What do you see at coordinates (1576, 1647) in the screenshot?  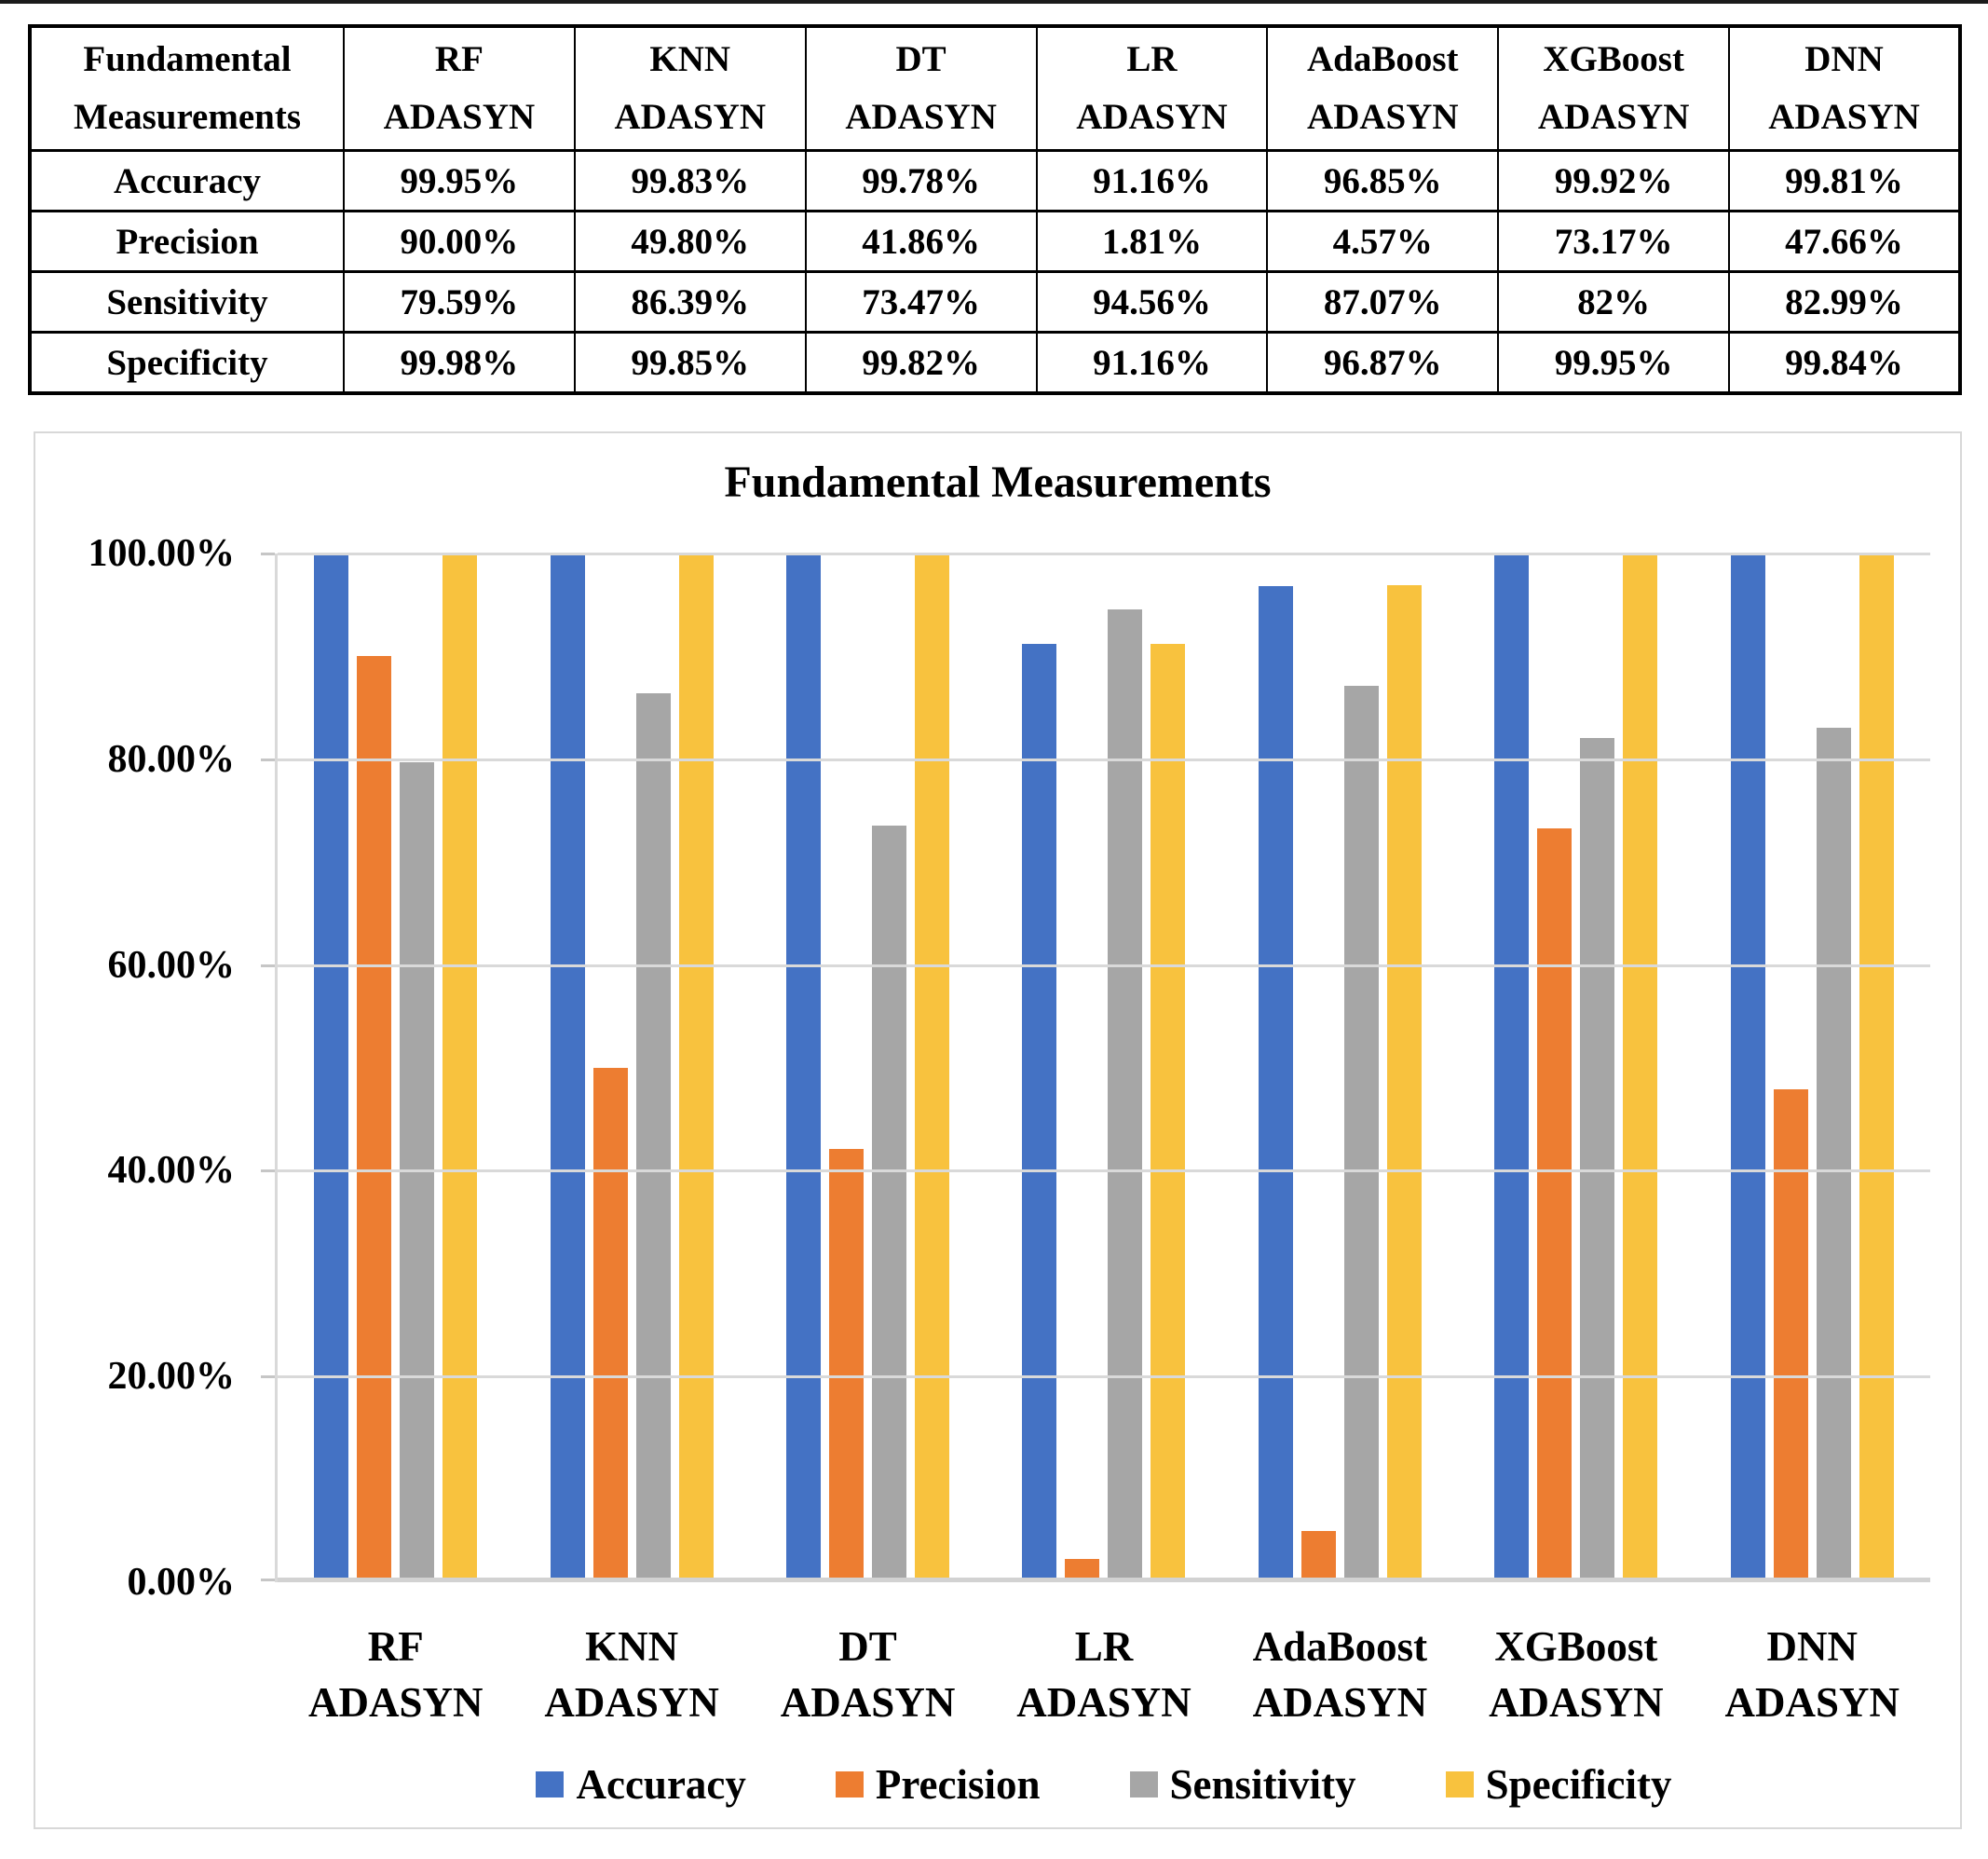 I see `x-axis-label-line1: XGBoost` at bounding box center [1576, 1647].